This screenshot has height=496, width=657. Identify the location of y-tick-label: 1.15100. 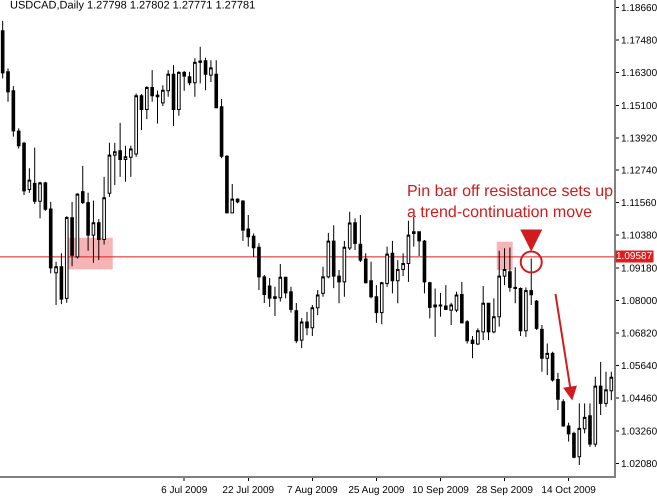
(639, 106).